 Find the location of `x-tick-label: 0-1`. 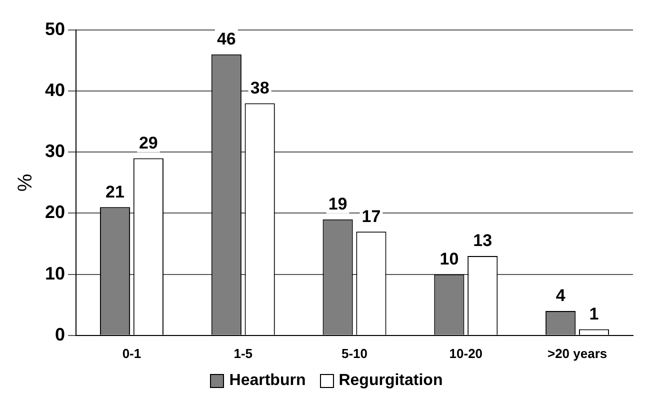

x-tick-label: 0-1 is located at coordinates (132, 353).